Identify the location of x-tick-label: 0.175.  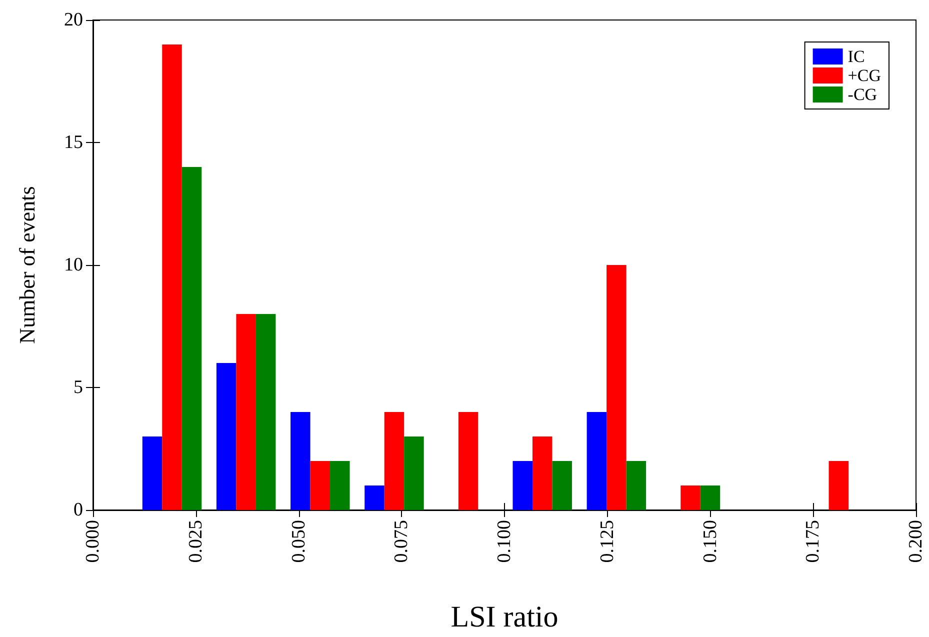
(813, 541).